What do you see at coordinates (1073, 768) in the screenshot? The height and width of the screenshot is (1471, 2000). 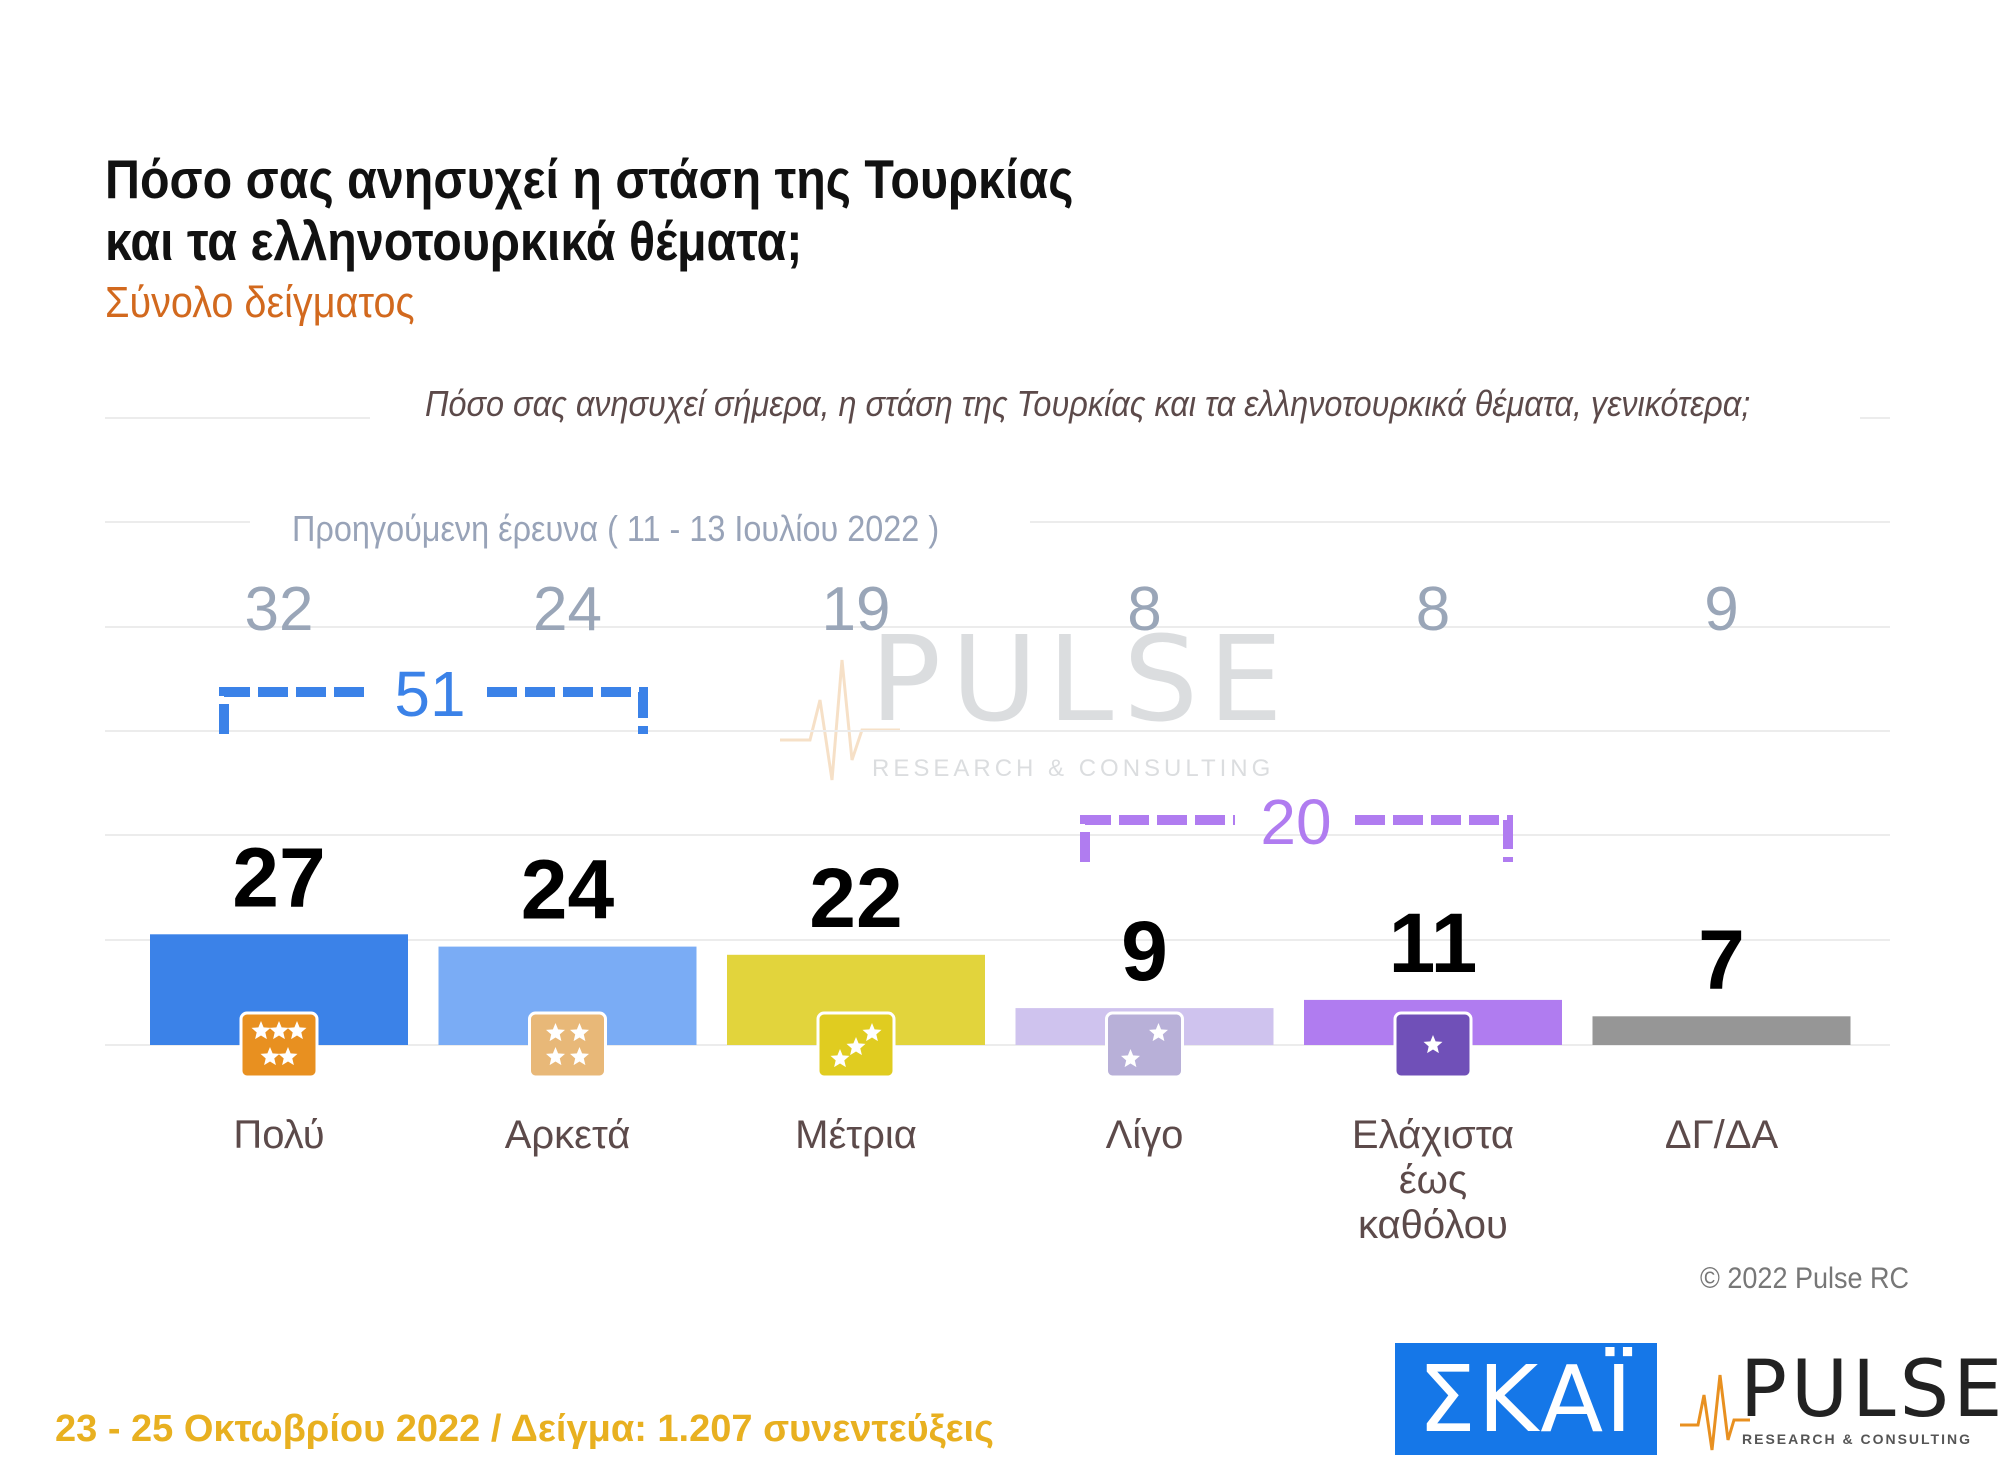 I see `watermark-subtext: RESEARCH & CONSULTING` at bounding box center [1073, 768].